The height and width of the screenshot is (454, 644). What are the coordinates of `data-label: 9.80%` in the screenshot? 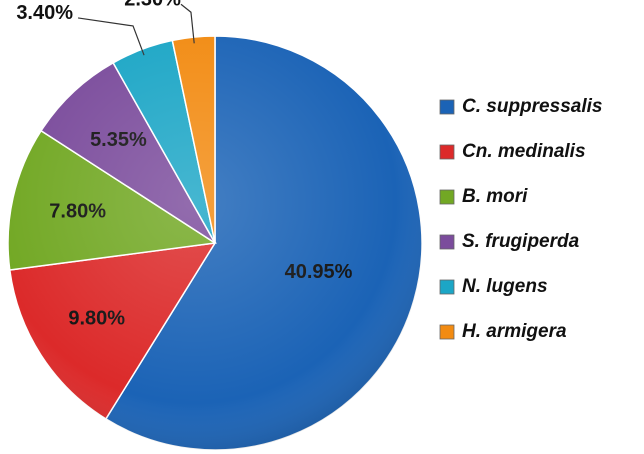 It's located at (96, 319).